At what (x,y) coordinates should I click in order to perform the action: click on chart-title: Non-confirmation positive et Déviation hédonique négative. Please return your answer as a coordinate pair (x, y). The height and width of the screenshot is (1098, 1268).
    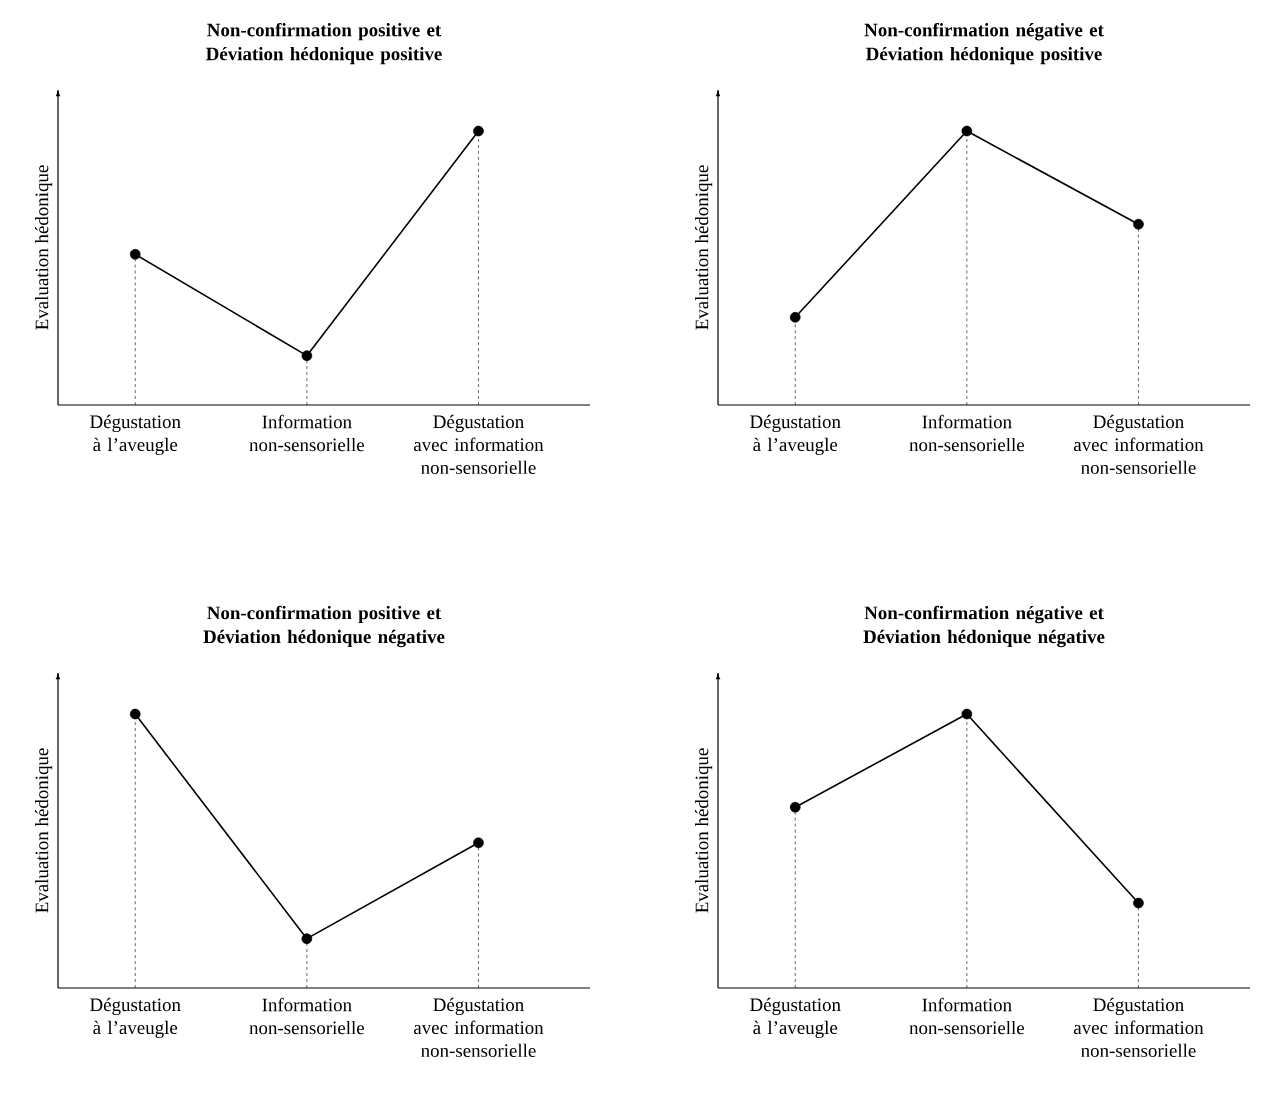
    Looking at the image, I should click on (324, 626).